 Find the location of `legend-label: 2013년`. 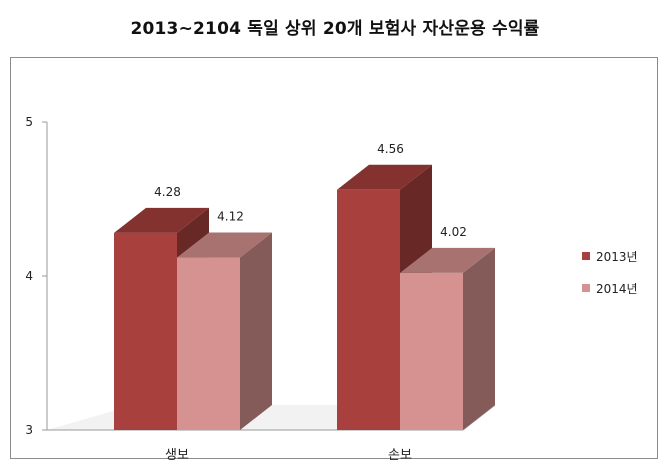

legend-label: 2013년 is located at coordinates (617, 257).